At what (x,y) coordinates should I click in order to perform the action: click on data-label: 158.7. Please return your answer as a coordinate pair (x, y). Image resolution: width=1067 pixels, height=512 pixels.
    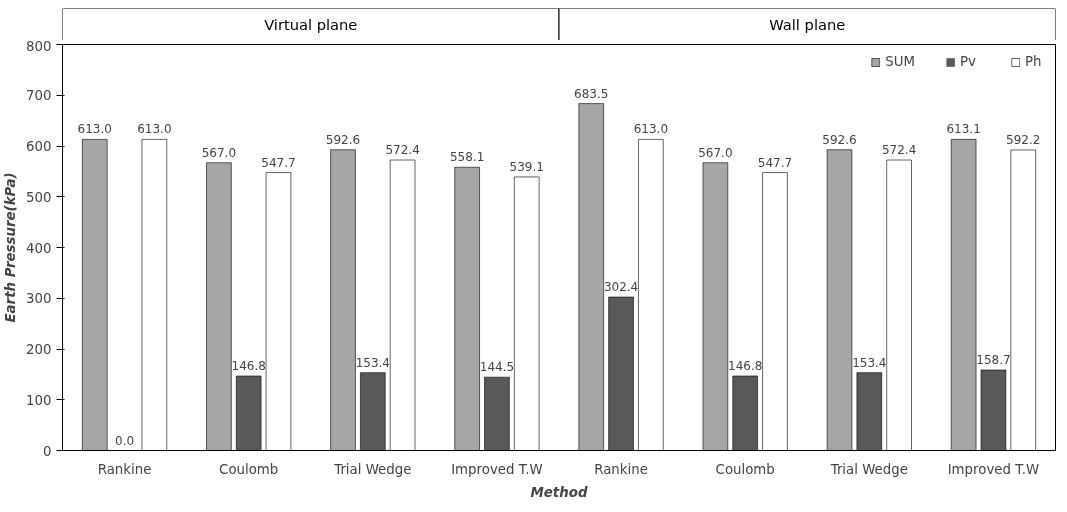
    Looking at the image, I should click on (993, 359).